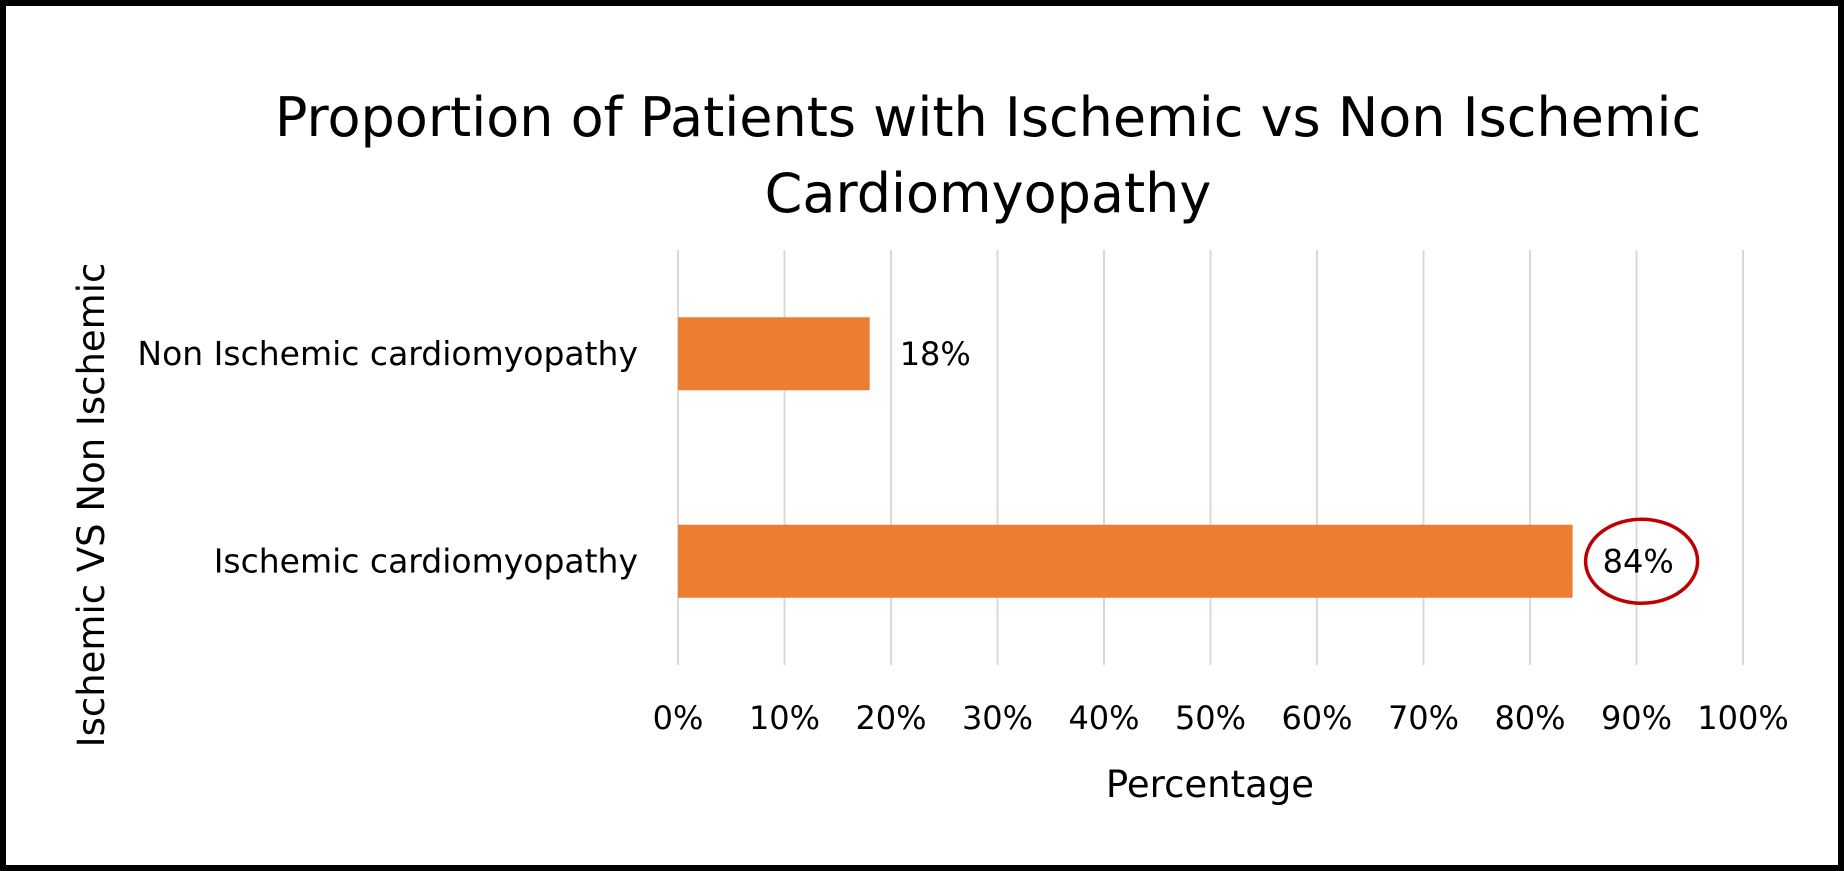 Image resolution: width=1844 pixels, height=871 pixels. I want to click on x-tick-label-30: 30%, so click(997, 718).